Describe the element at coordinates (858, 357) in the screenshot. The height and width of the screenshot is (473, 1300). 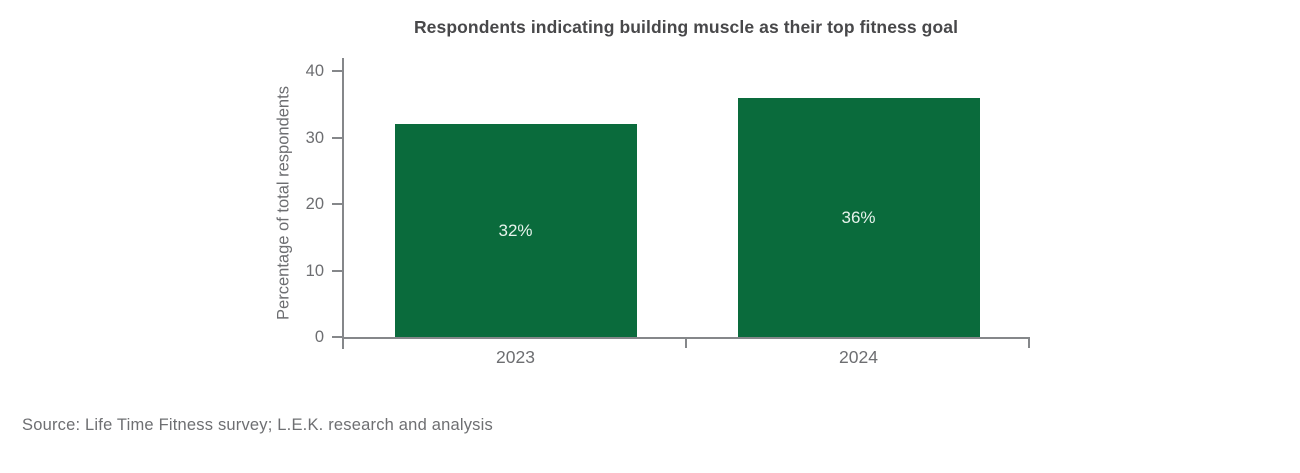
I see `x-category-2024: 2024` at that location.